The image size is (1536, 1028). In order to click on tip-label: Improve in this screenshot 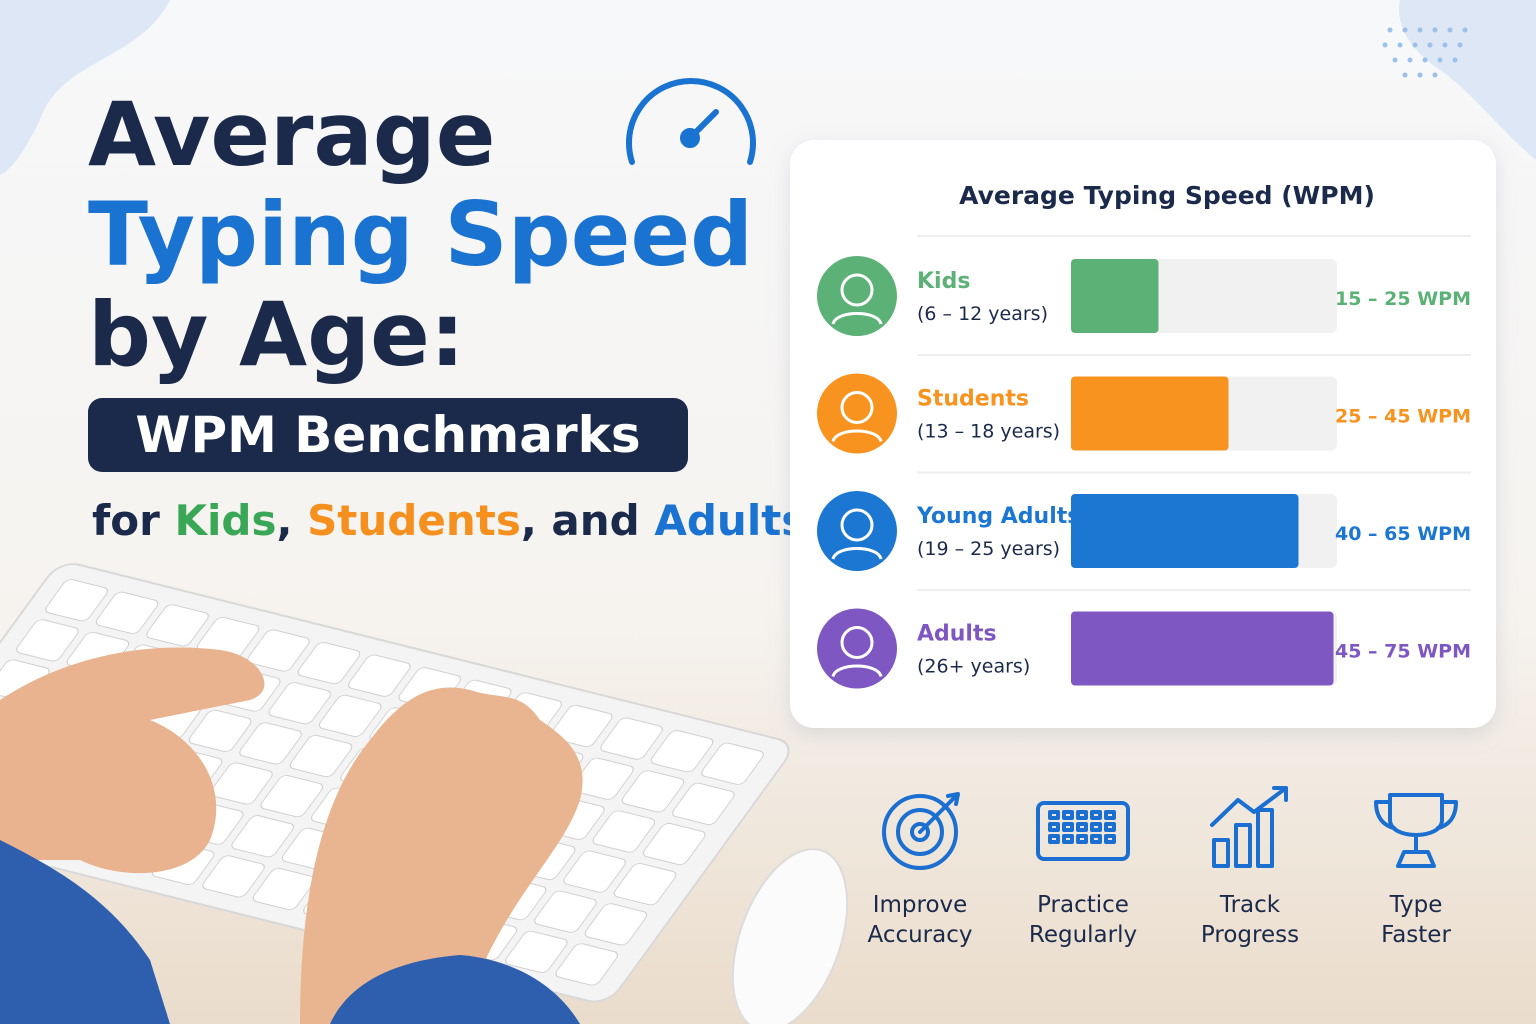, I will do `click(920, 905)`.